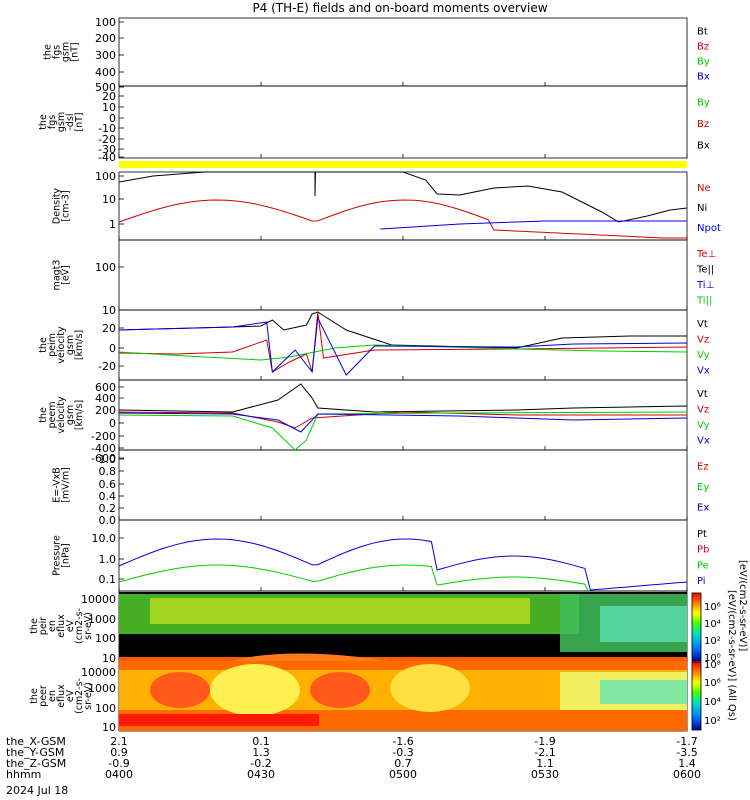 This screenshot has width=750, height=800. Describe the element at coordinates (702, 534) in the screenshot. I see `legend-entry: Pt` at that location.